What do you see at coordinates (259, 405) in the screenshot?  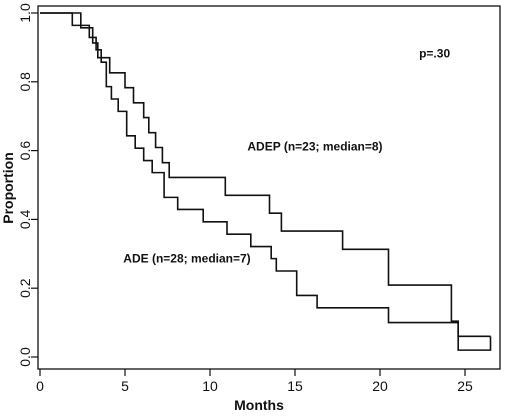 I see `x-axis-title: Months` at bounding box center [259, 405].